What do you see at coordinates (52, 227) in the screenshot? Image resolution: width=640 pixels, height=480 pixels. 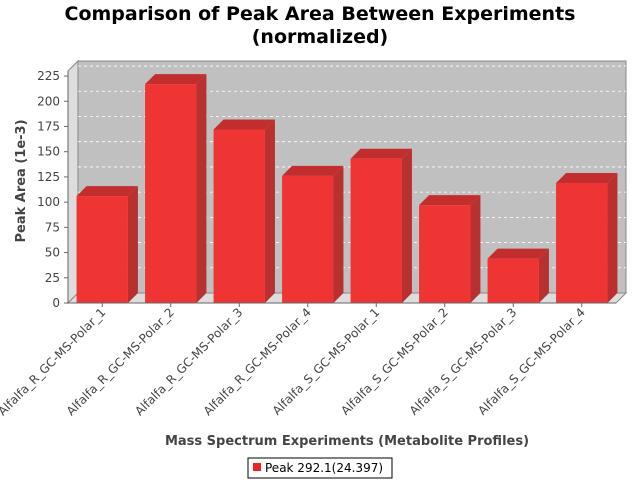 I see `y-tick-label: 75` at bounding box center [52, 227].